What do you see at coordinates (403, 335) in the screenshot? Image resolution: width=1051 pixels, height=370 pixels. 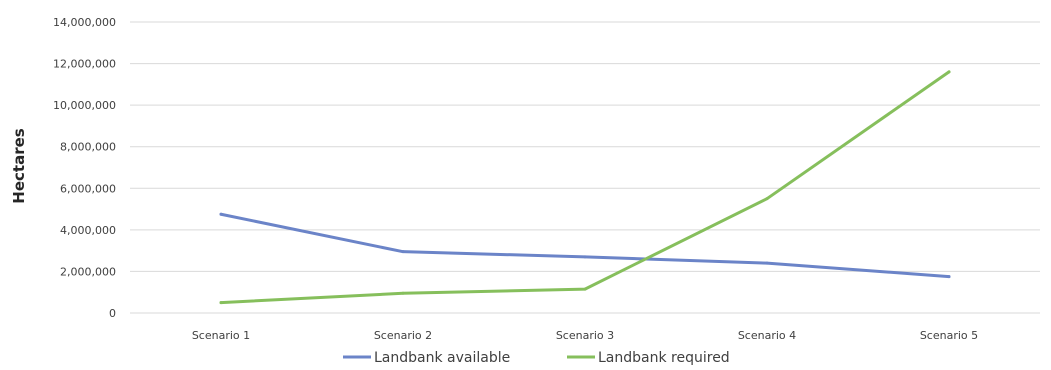 I see `x-tick-label: Scenario 2` at bounding box center [403, 335].